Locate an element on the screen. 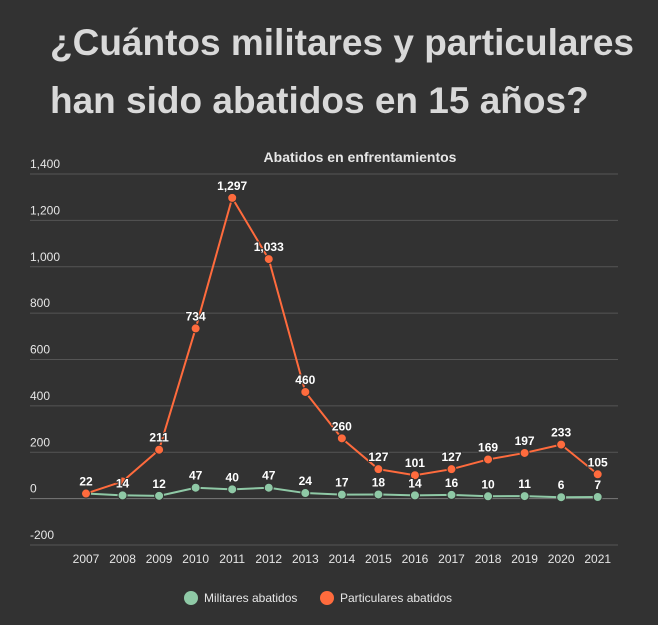  data-label: 40 is located at coordinates (233, 477).